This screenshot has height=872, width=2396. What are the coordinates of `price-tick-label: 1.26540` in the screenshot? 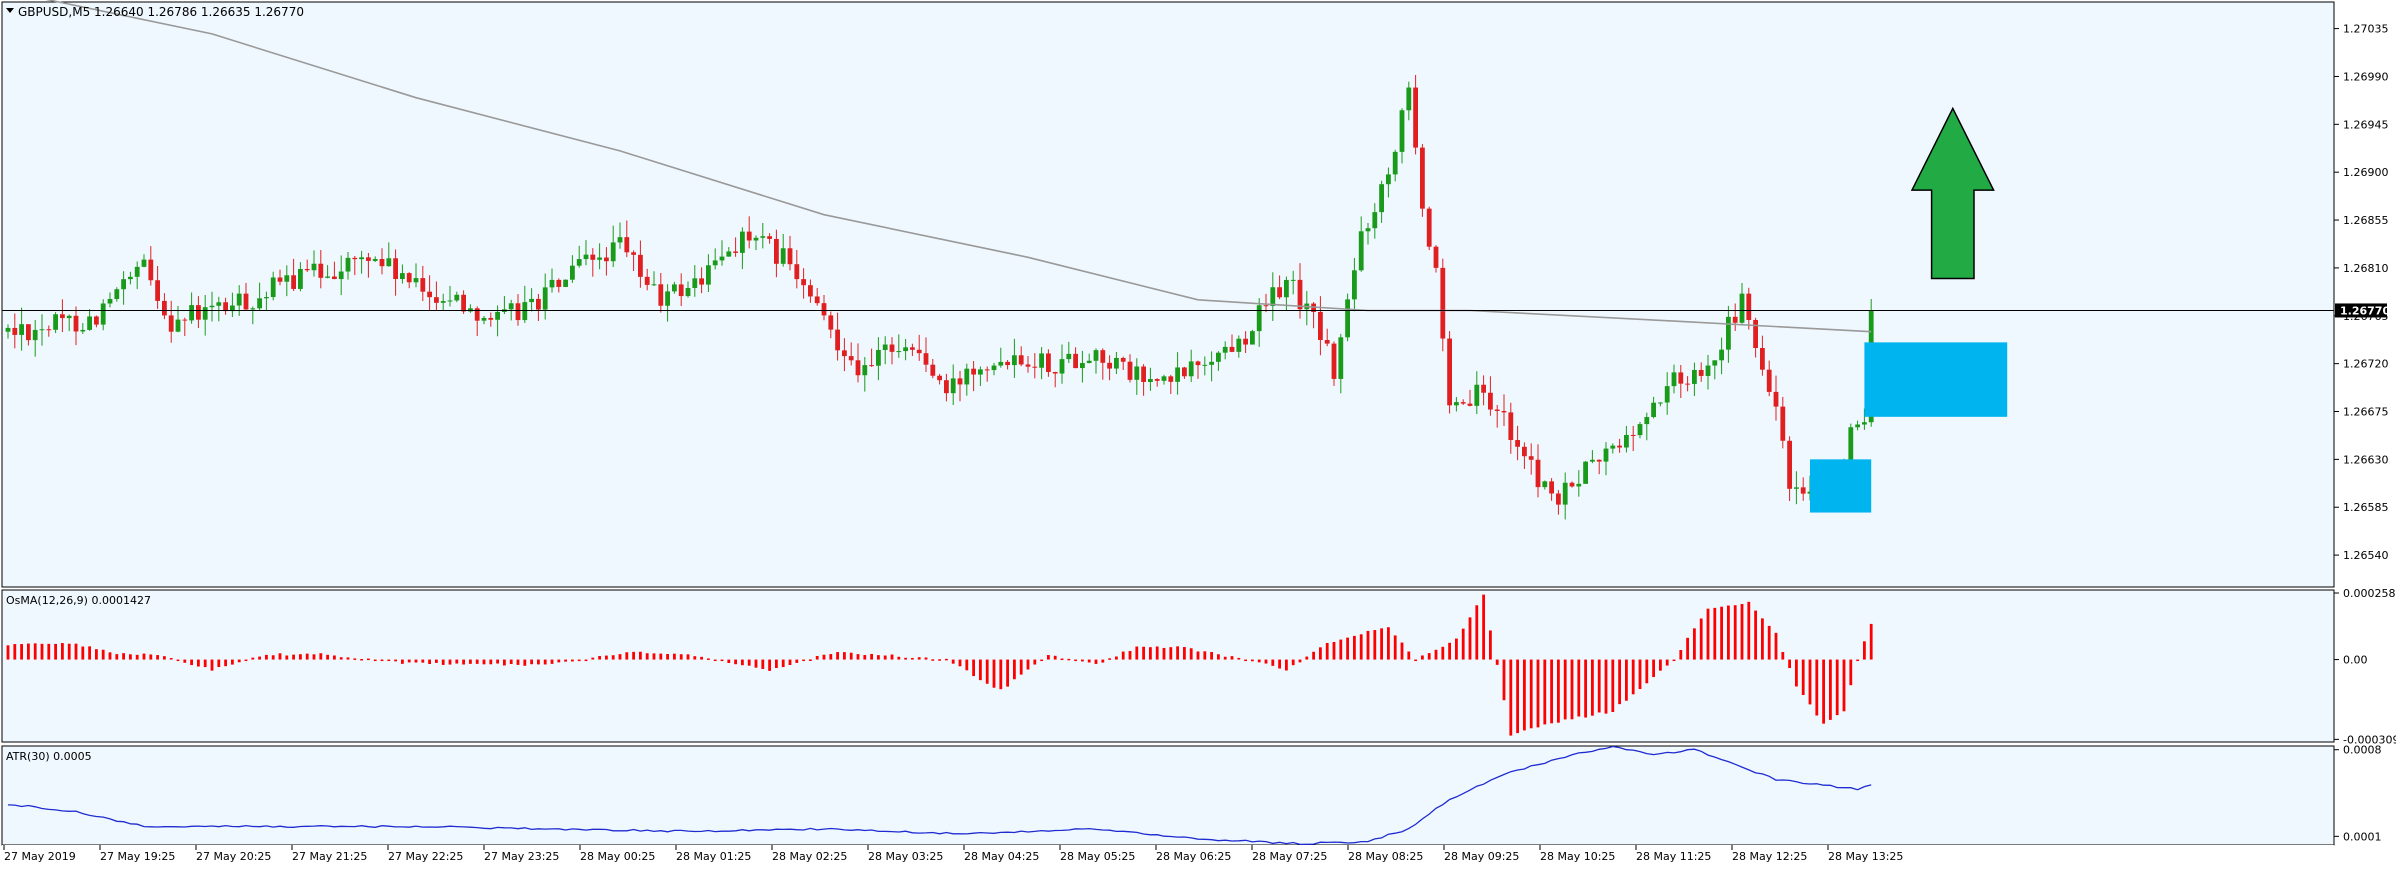 It's located at (2366, 555).